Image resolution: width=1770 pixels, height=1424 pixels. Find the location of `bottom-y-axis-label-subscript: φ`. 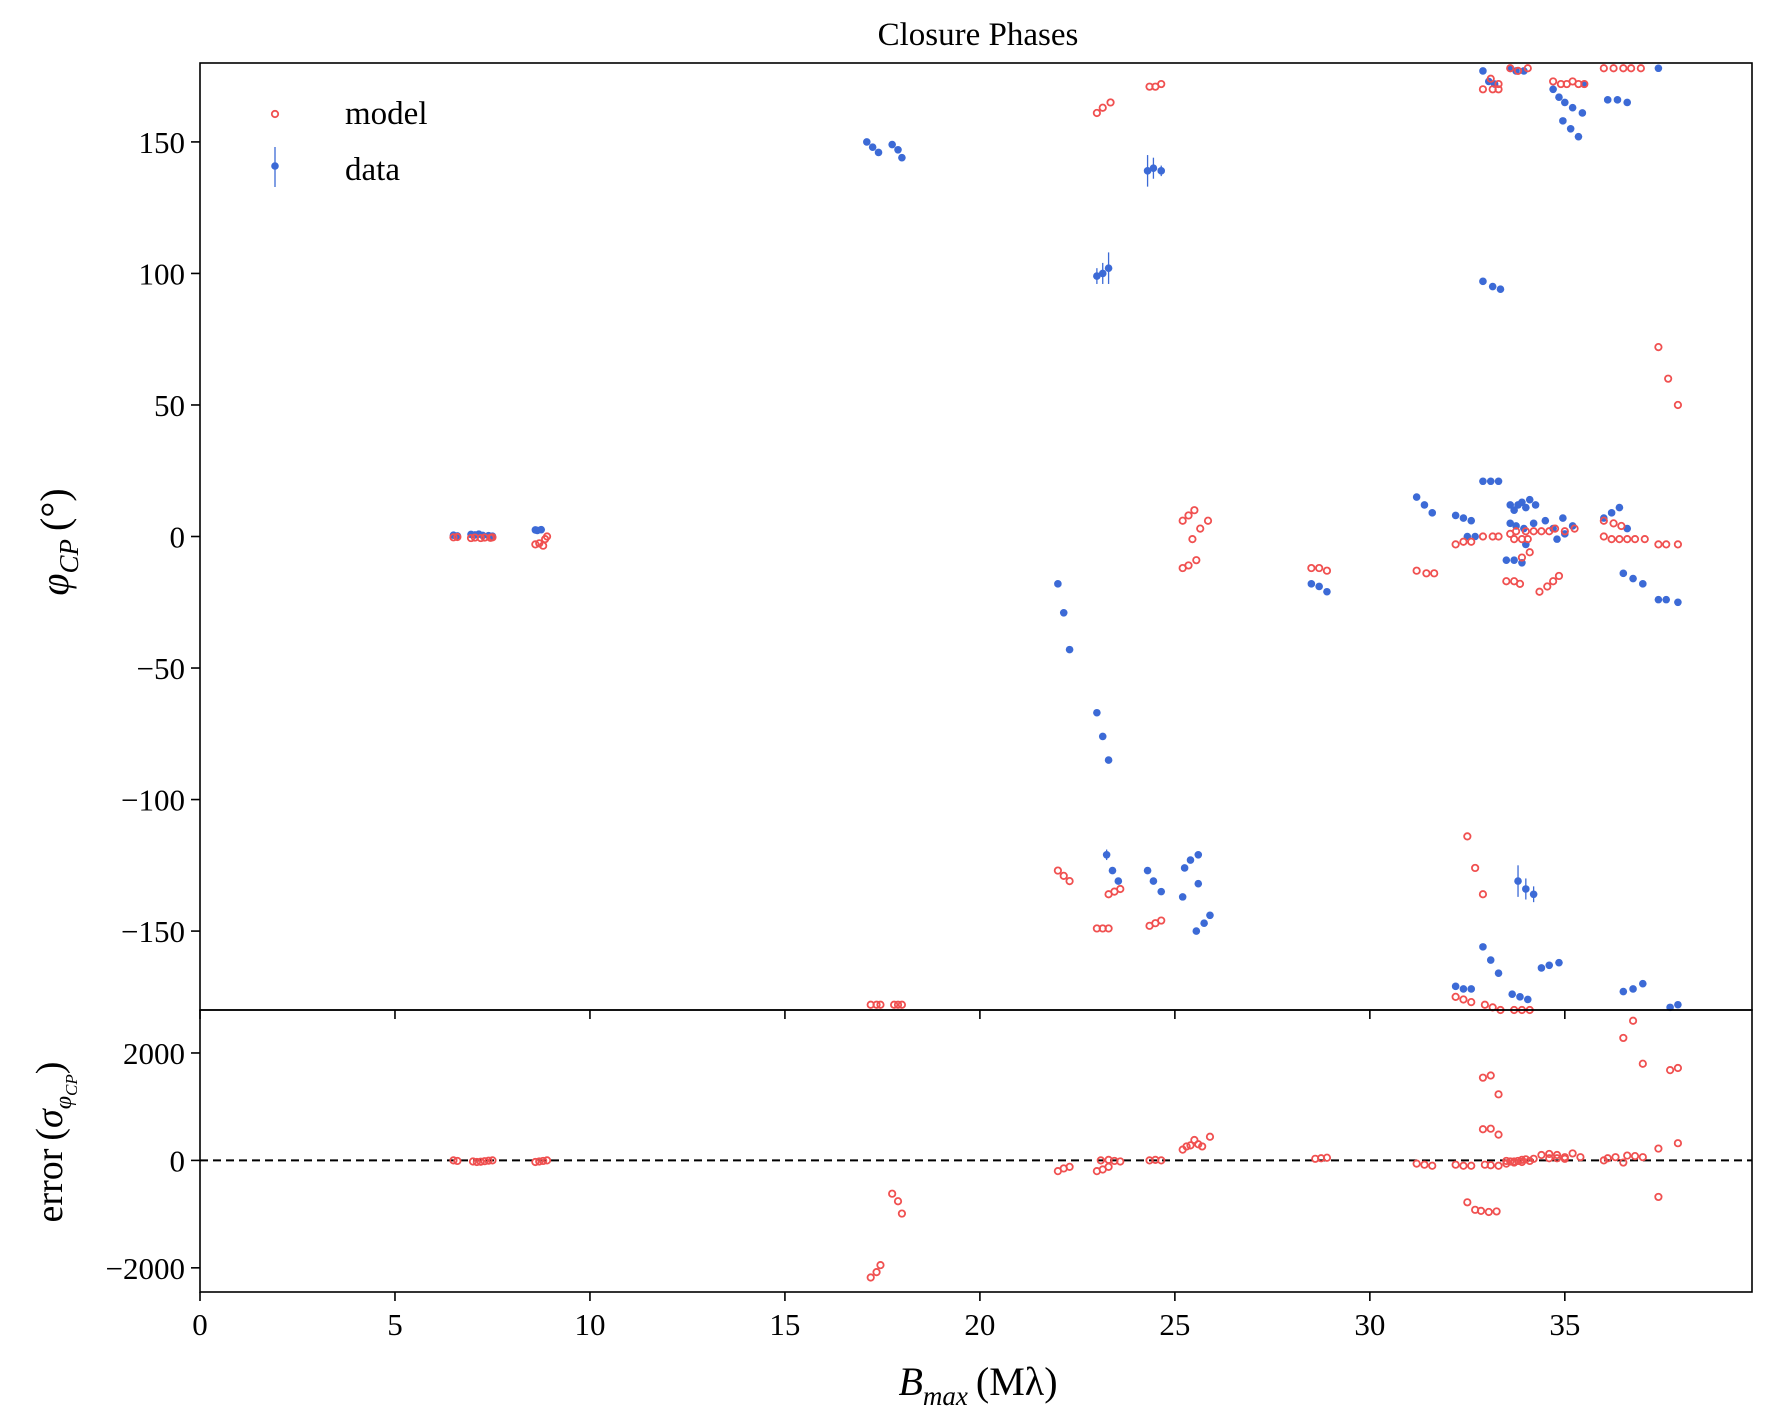

bottom-y-axis-label-subscript: φ is located at coordinates (64, 1102).